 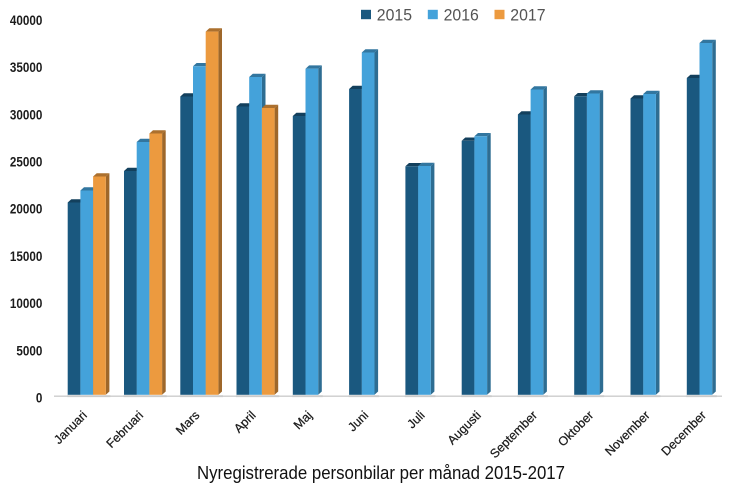 I want to click on svg-text: 35000, so click(x=26, y=67).